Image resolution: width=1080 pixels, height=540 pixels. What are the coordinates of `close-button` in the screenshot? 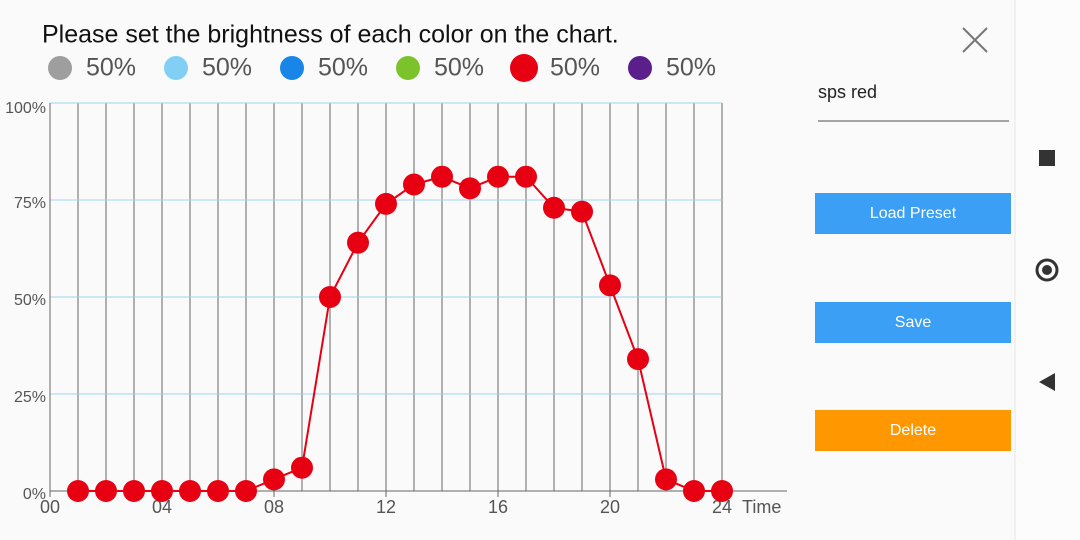 It's located at (975, 40).